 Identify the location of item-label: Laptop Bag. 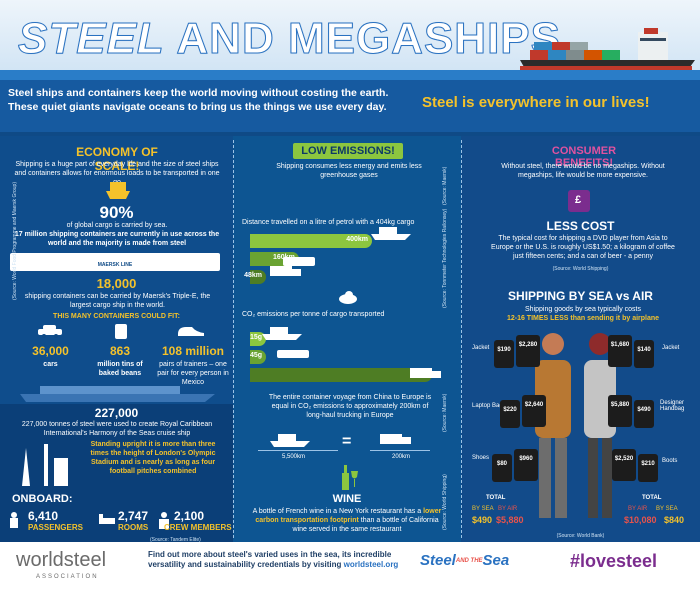
(487, 406).